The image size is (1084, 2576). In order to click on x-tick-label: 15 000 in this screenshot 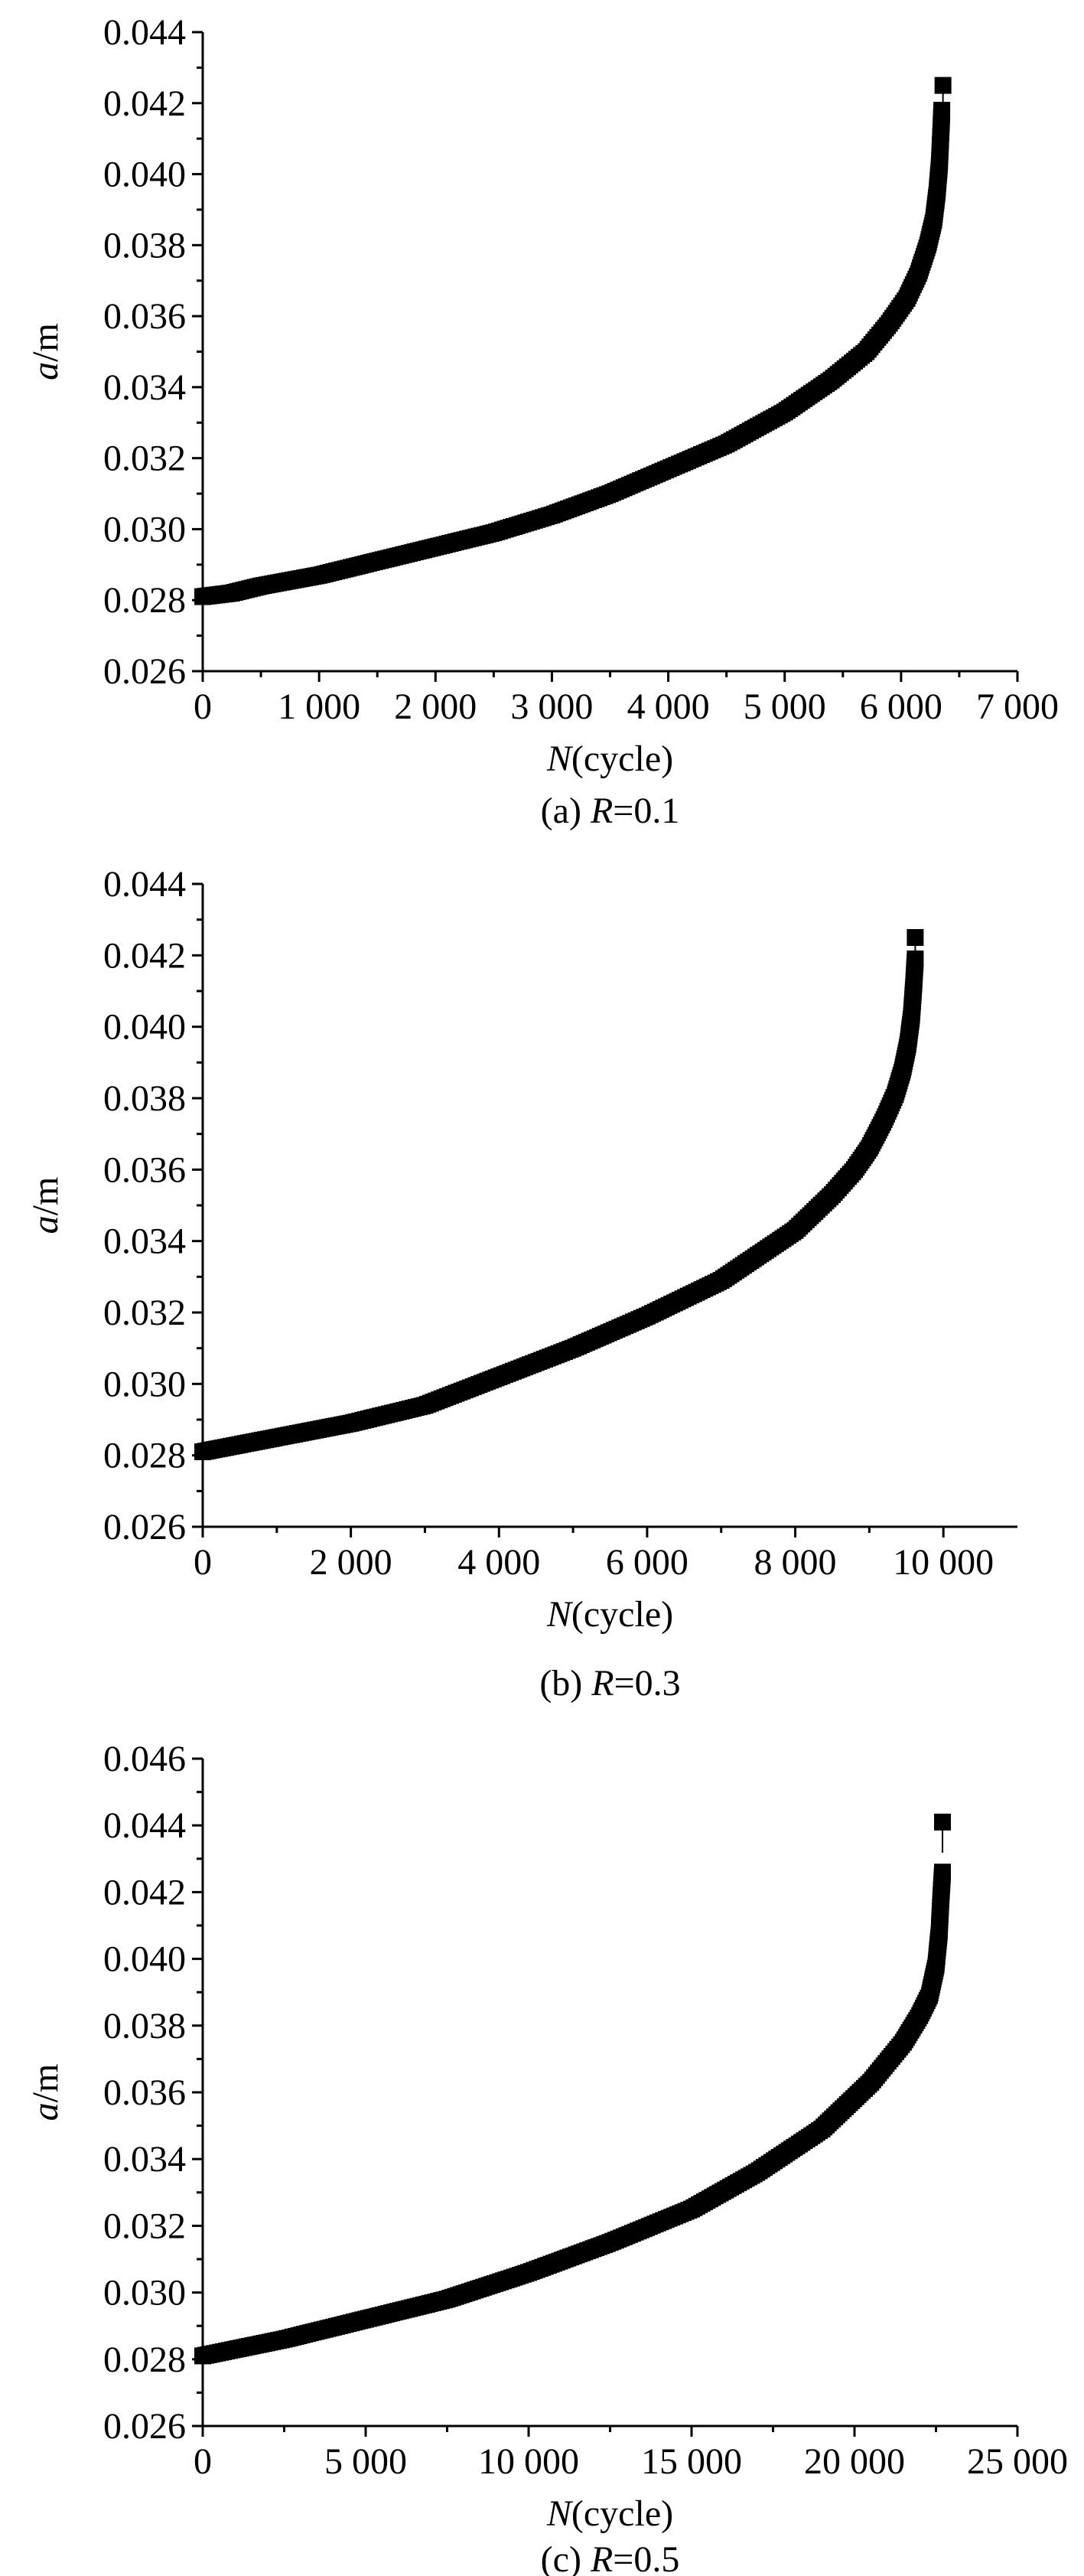, I will do `click(692, 2462)`.